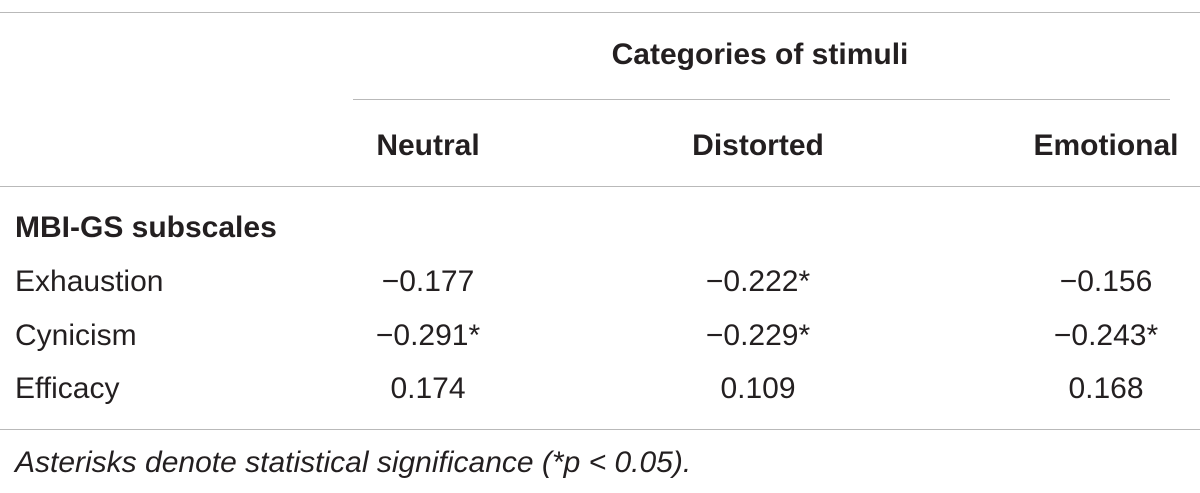 The width and height of the screenshot is (1200, 493). Describe the element at coordinates (428, 145) in the screenshot. I see `column-header-neutral: Neutral` at that location.